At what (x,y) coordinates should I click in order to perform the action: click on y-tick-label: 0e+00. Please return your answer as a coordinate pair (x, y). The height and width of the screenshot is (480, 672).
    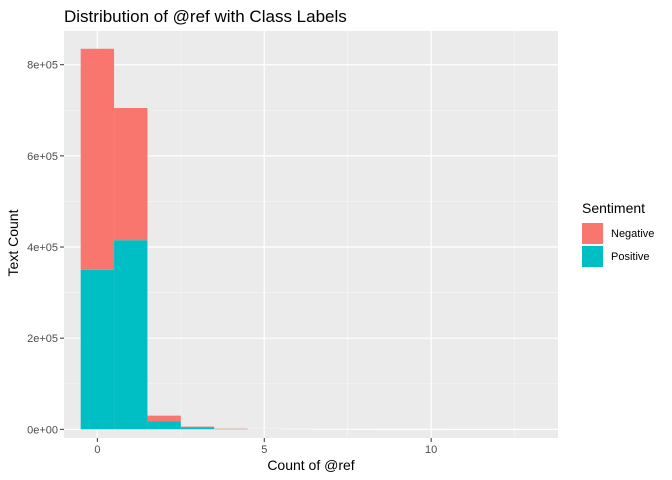
    Looking at the image, I should click on (42, 430).